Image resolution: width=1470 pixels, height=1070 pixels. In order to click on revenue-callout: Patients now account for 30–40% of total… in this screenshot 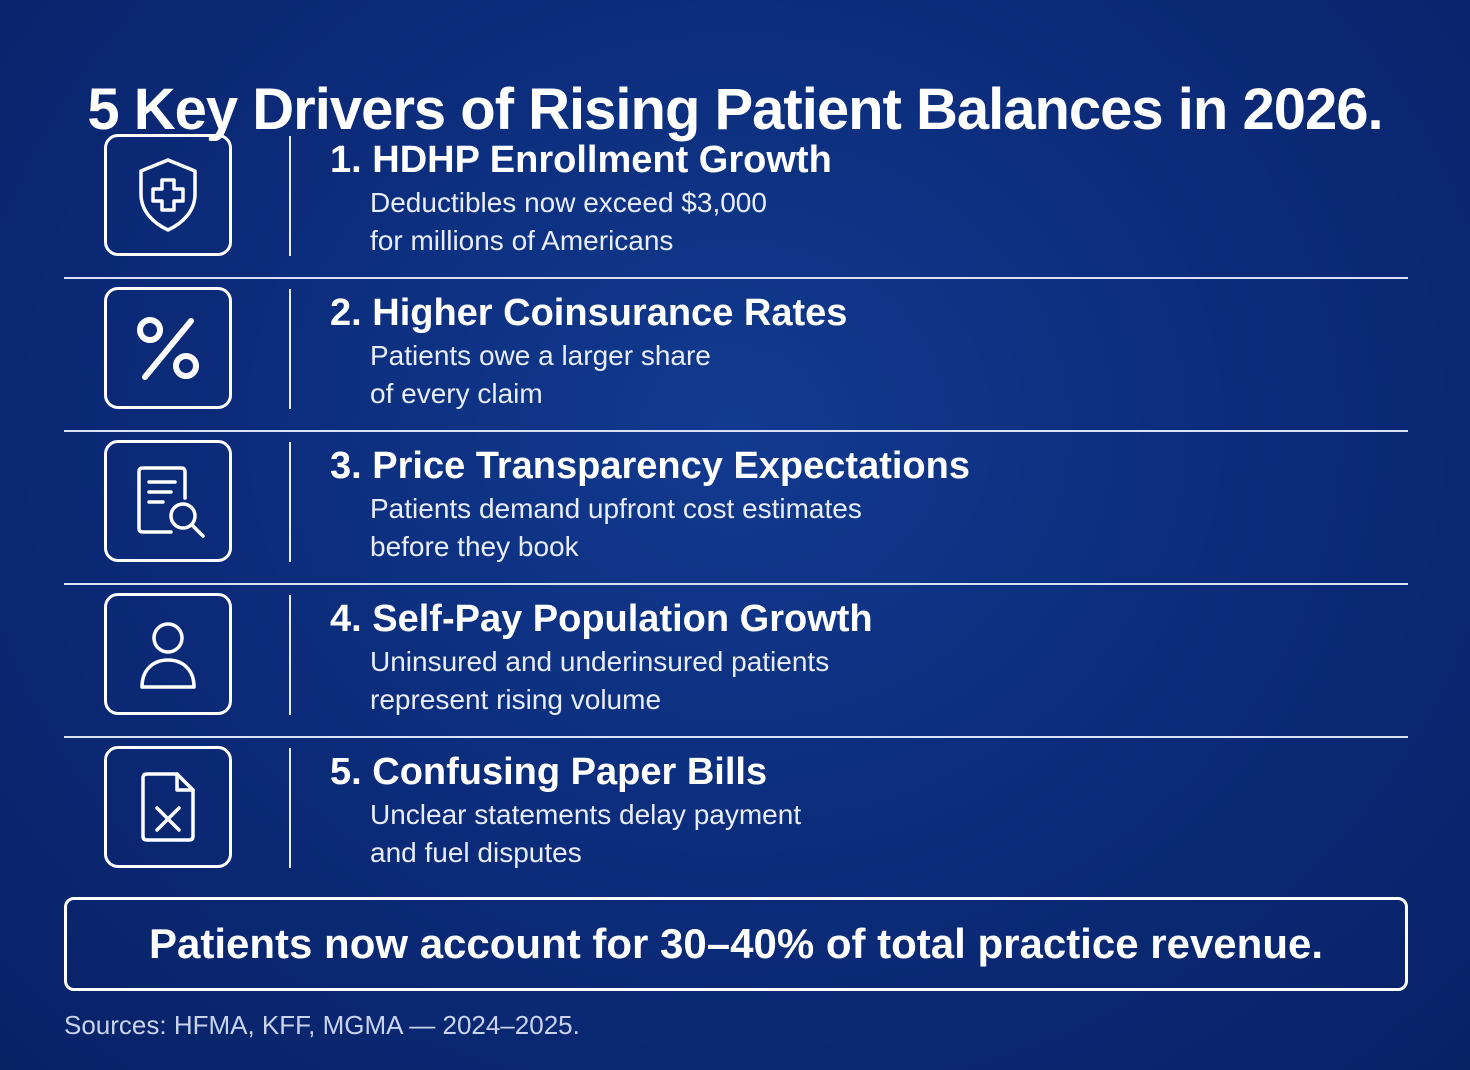, I will do `click(736, 944)`.